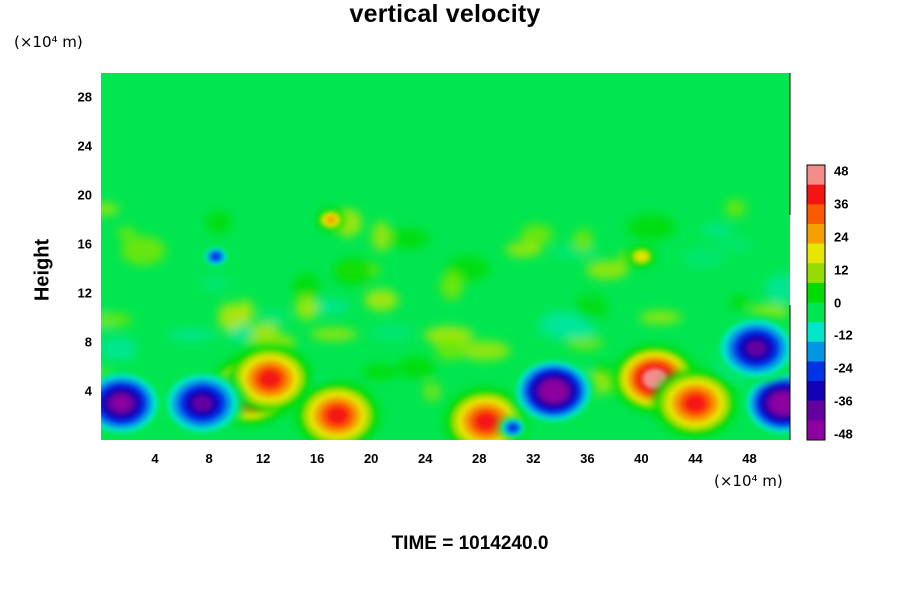  I want to click on x-tick-label: 32, so click(533, 458).